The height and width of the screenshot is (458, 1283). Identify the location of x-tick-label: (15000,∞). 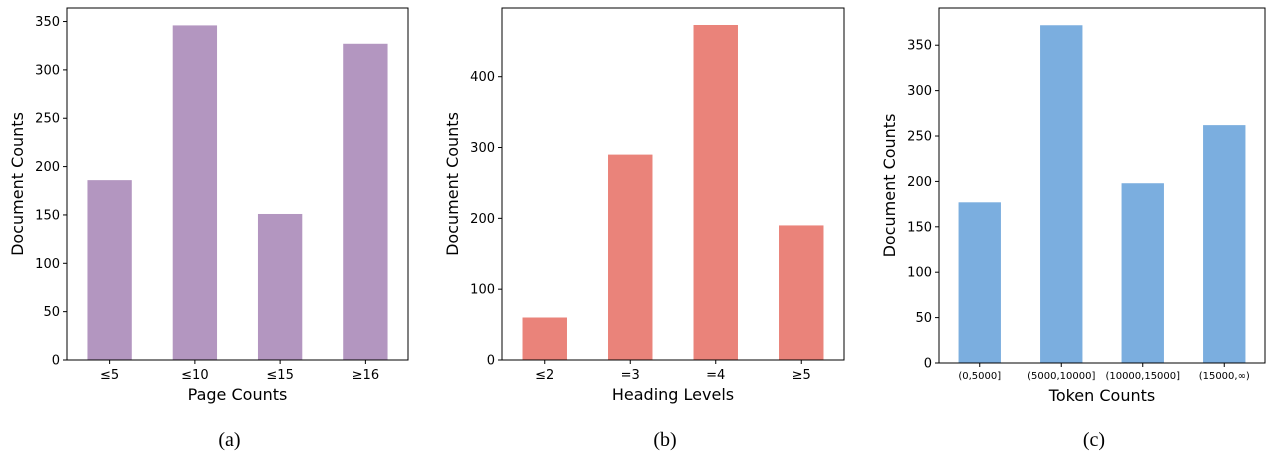
(1224, 376).